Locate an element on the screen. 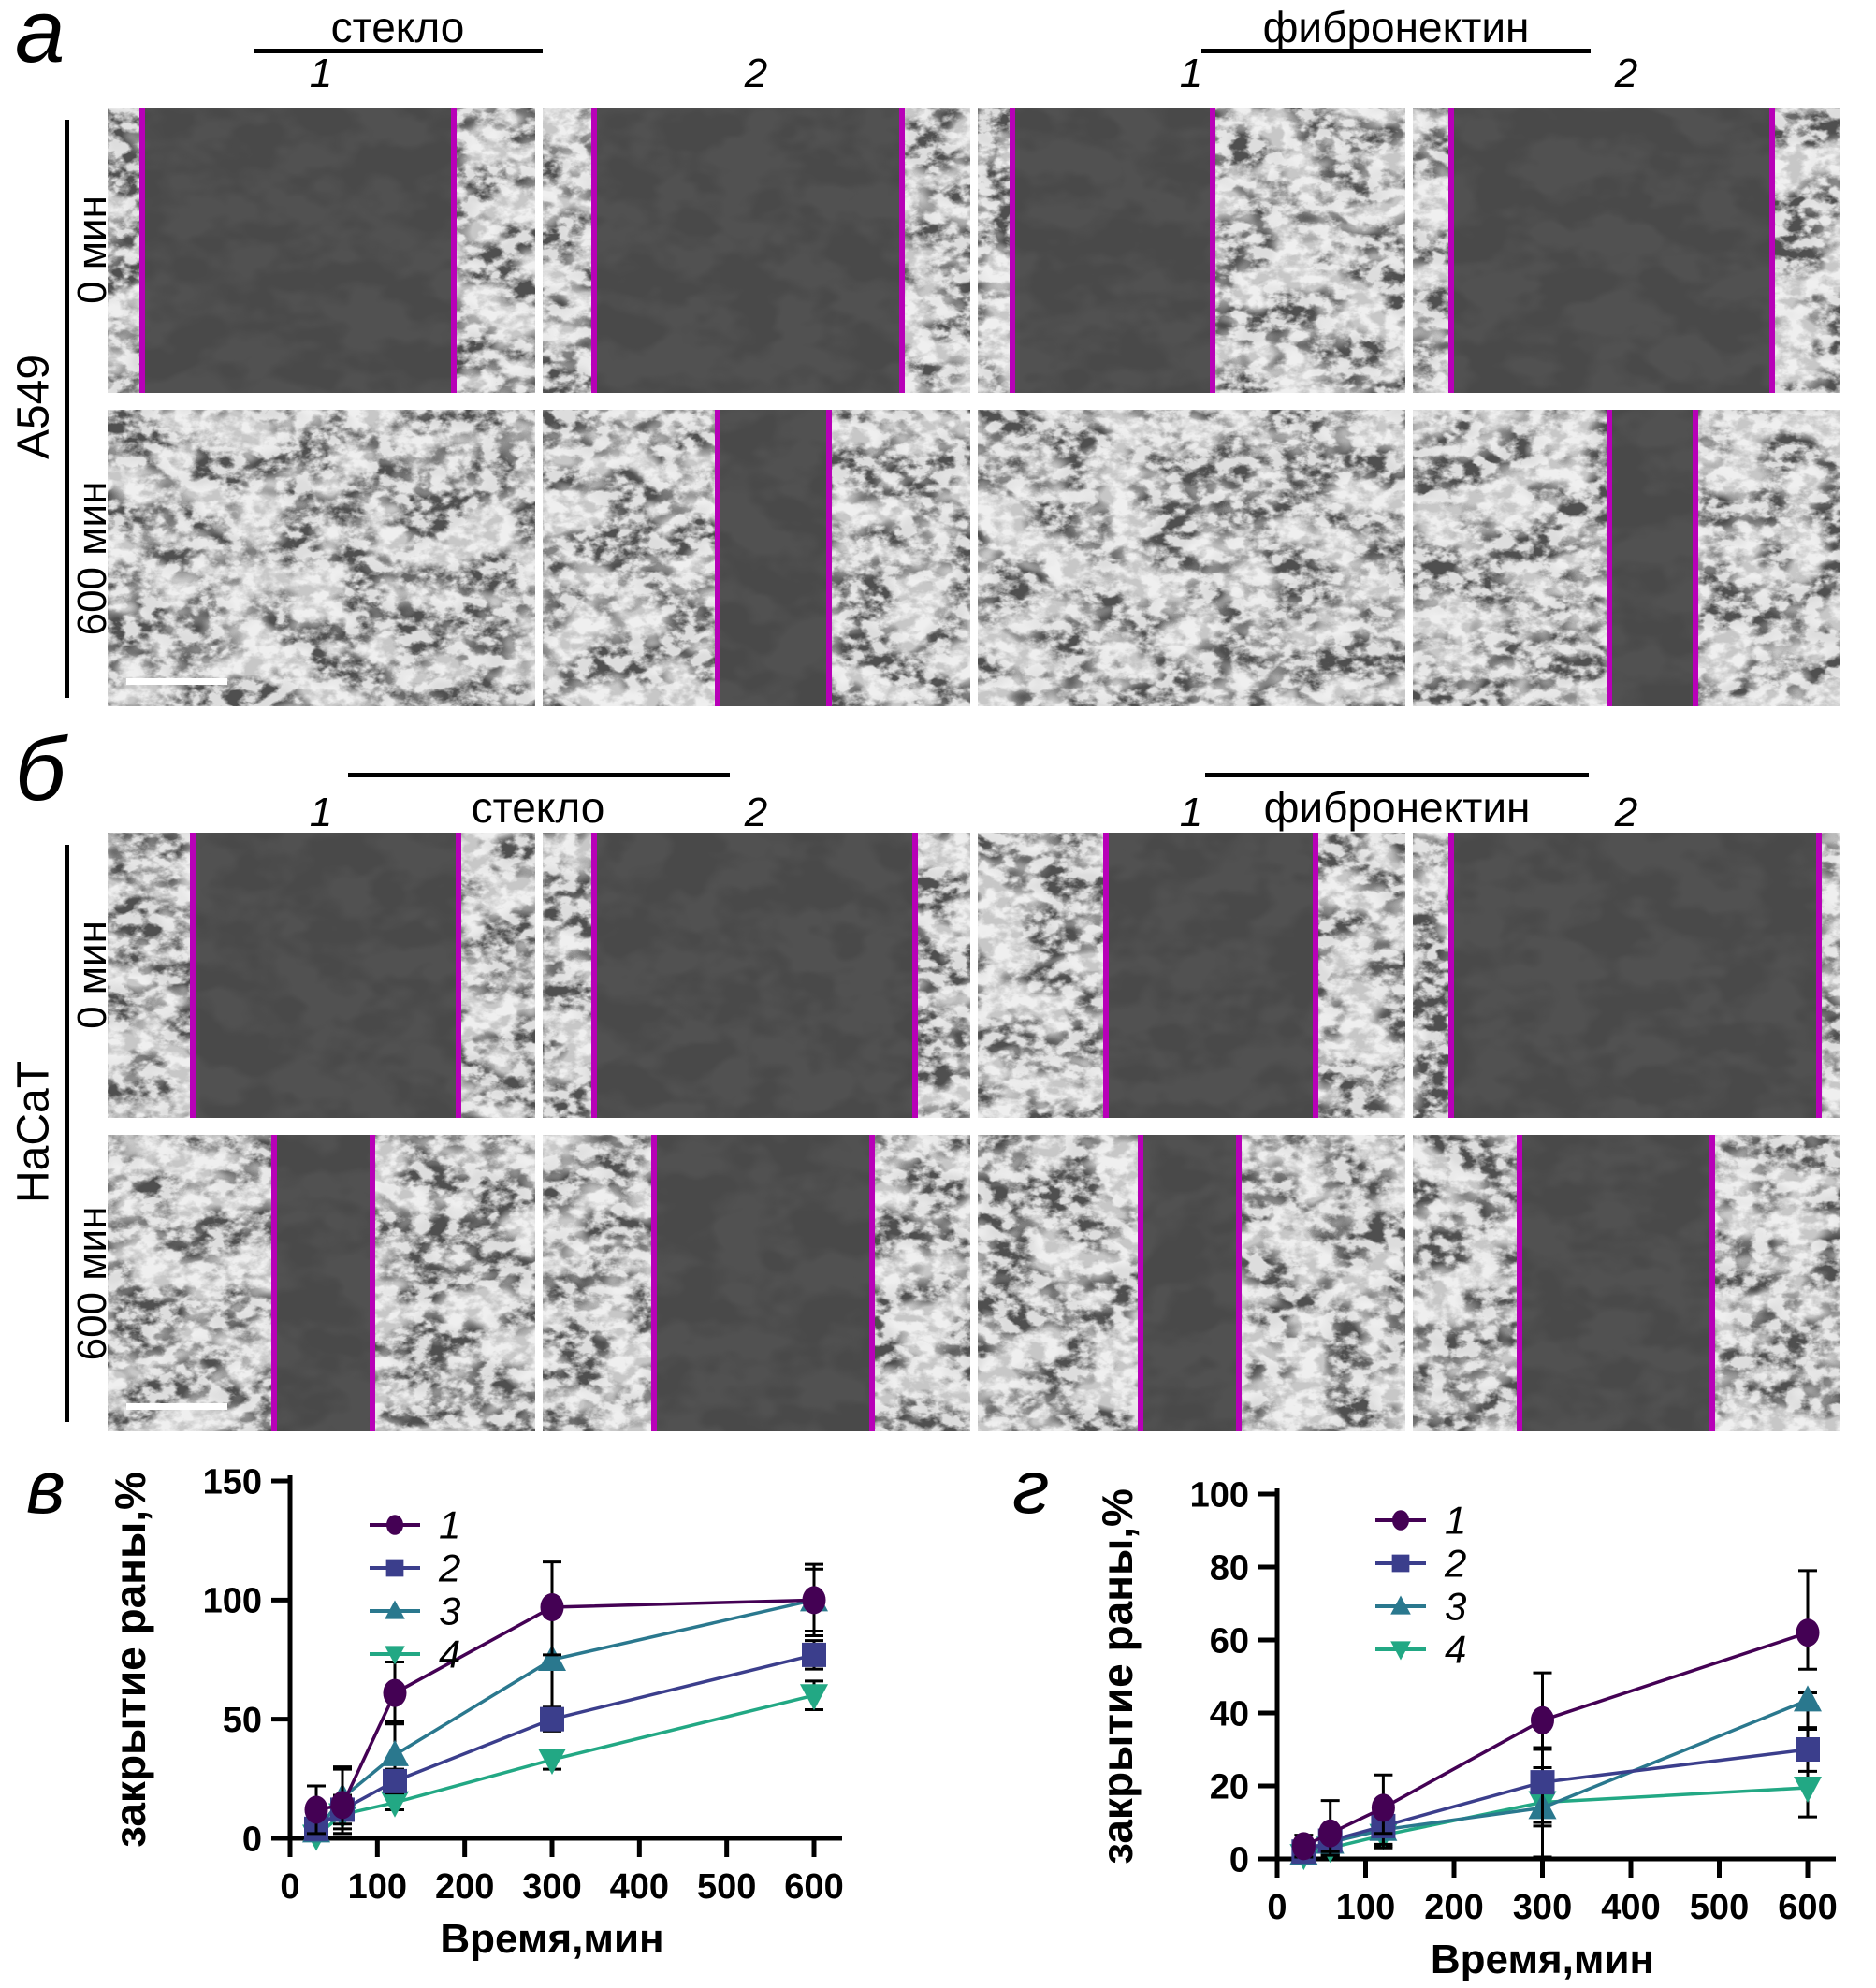 This screenshot has height=1988, width=1876. micrograph-a-fn-2-600min is located at coordinates (1626, 558).